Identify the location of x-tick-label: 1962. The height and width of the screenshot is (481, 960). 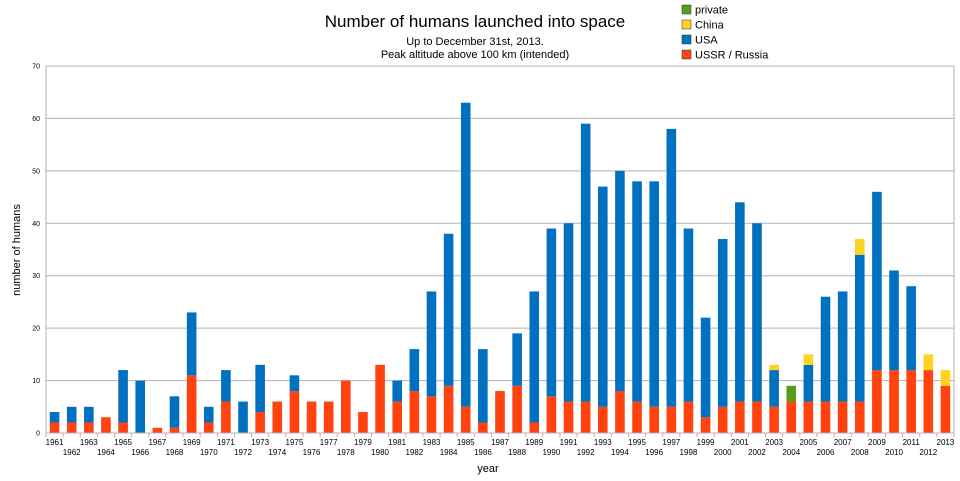
(72, 452).